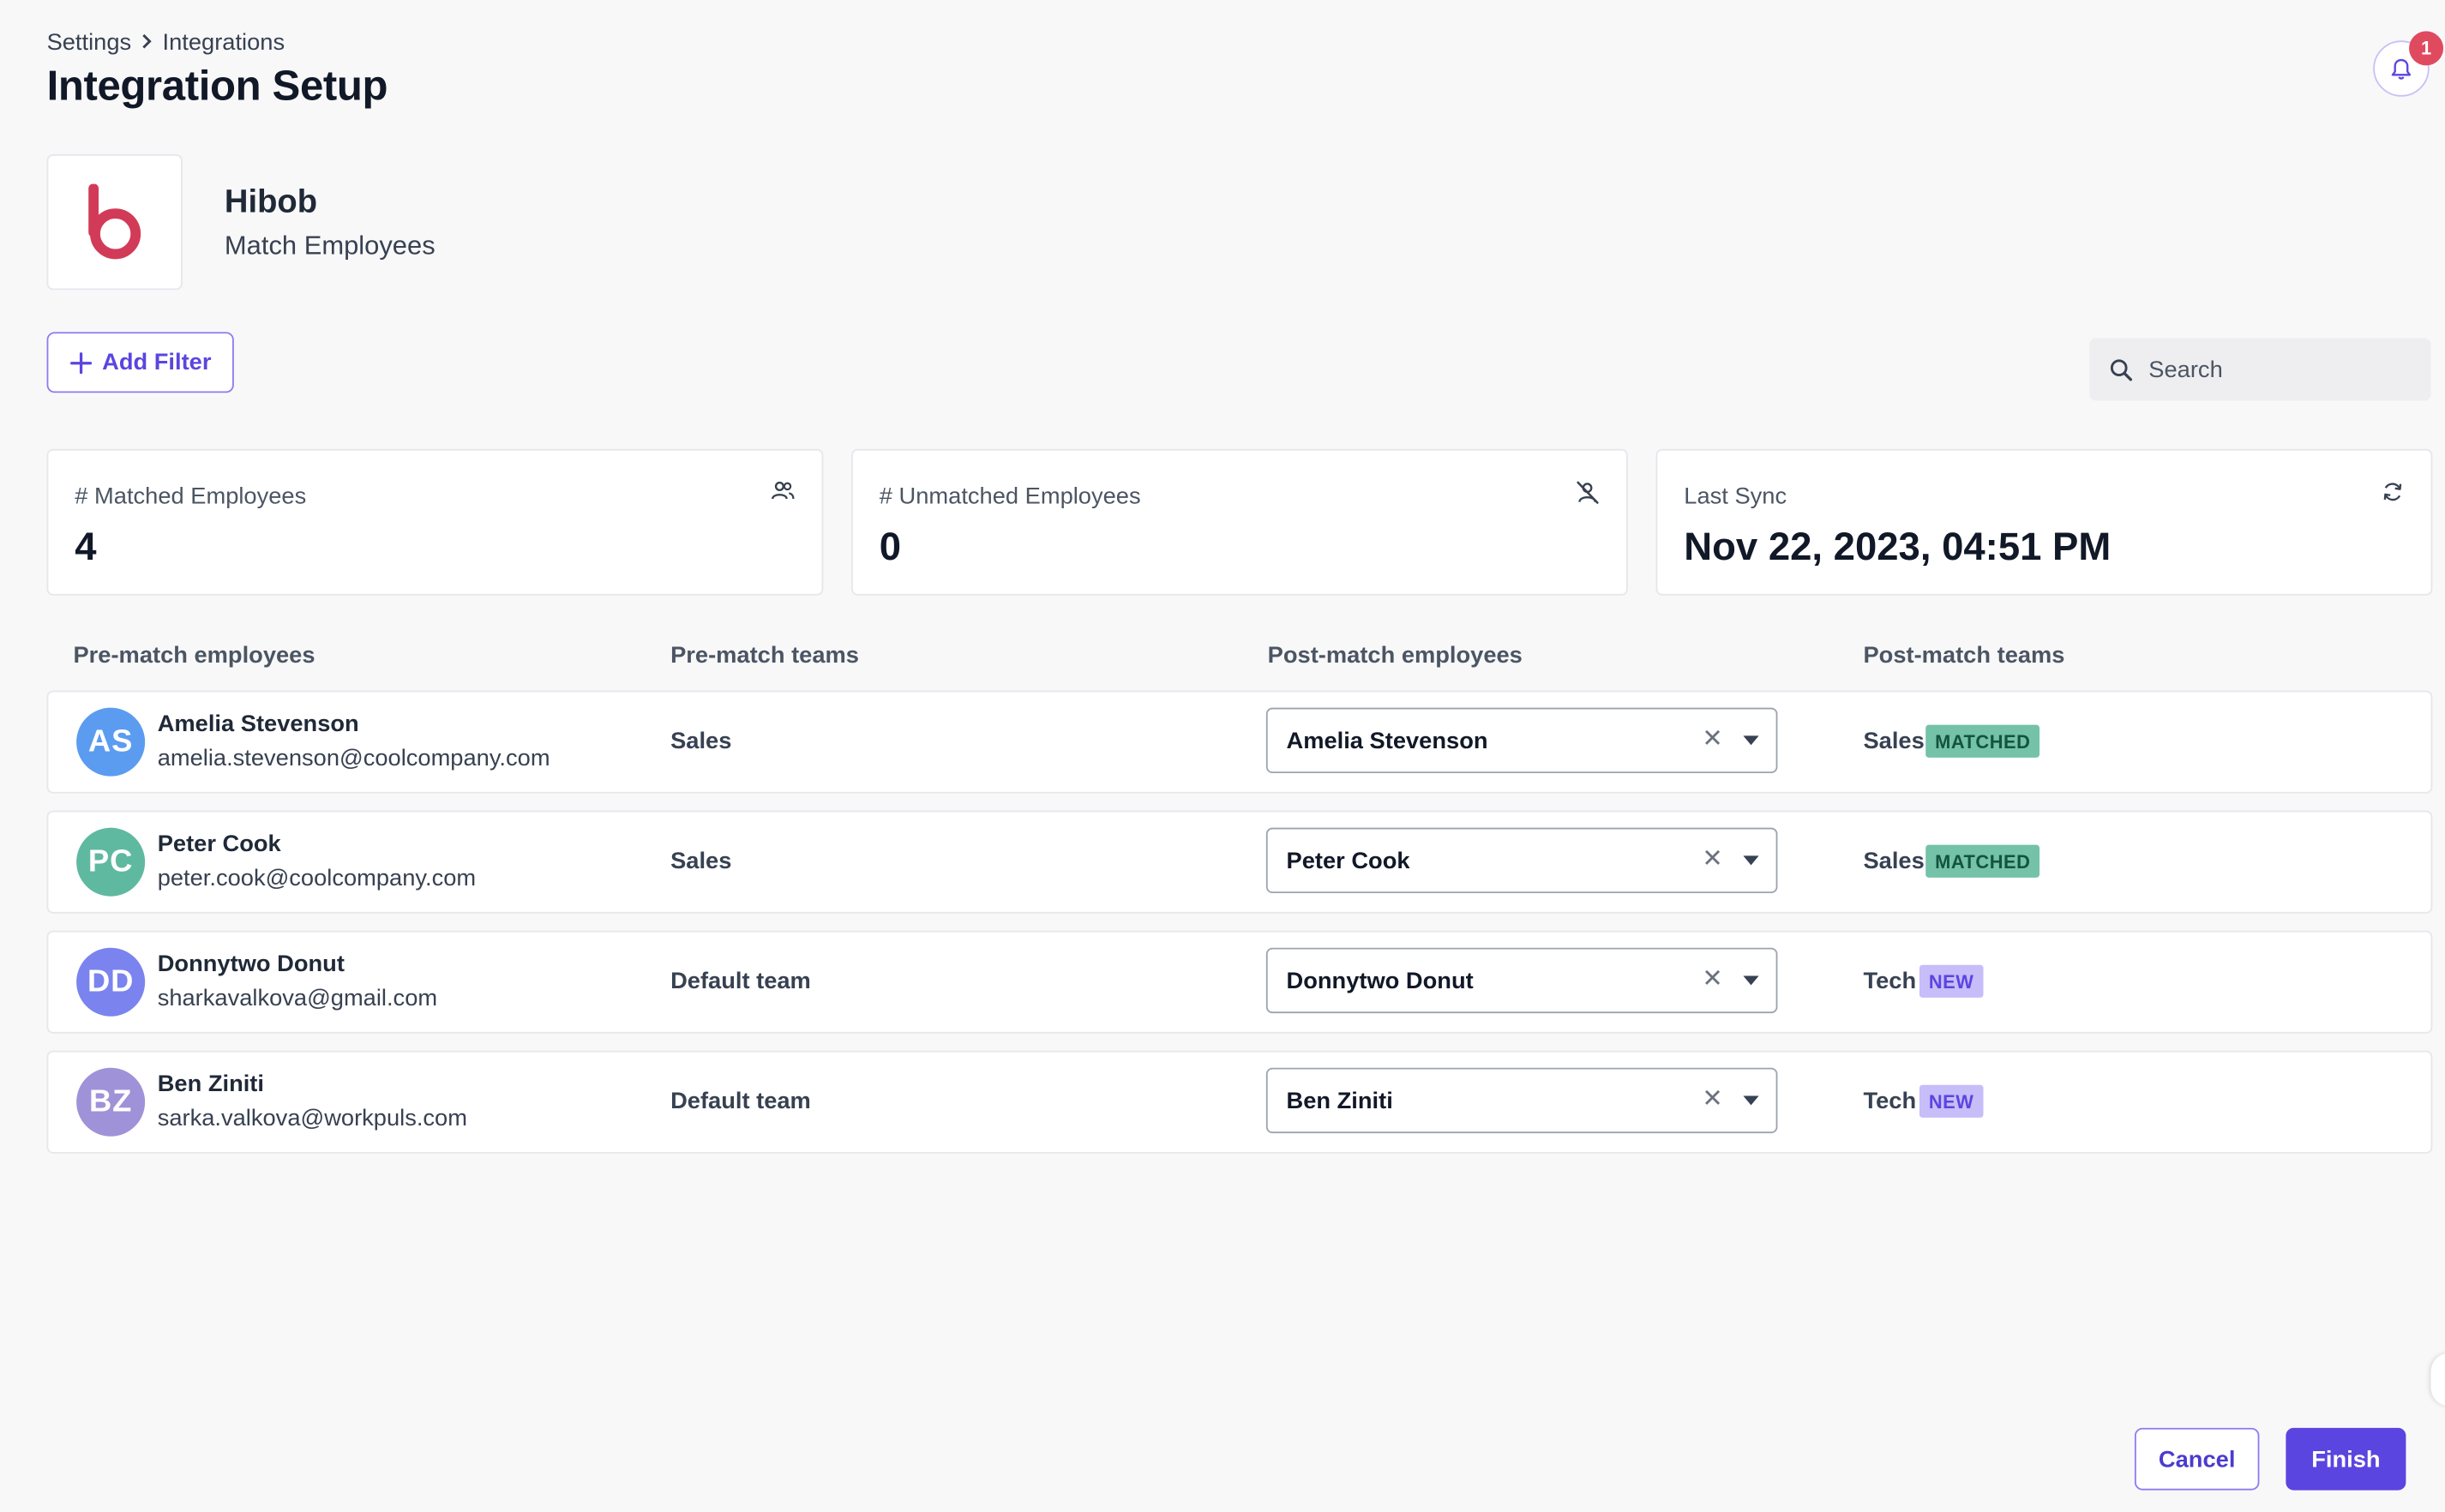 This screenshot has width=2445, height=1512. What do you see at coordinates (1387, 740) in the screenshot?
I see `selected-employee: Amelia Stevenson` at bounding box center [1387, 740].